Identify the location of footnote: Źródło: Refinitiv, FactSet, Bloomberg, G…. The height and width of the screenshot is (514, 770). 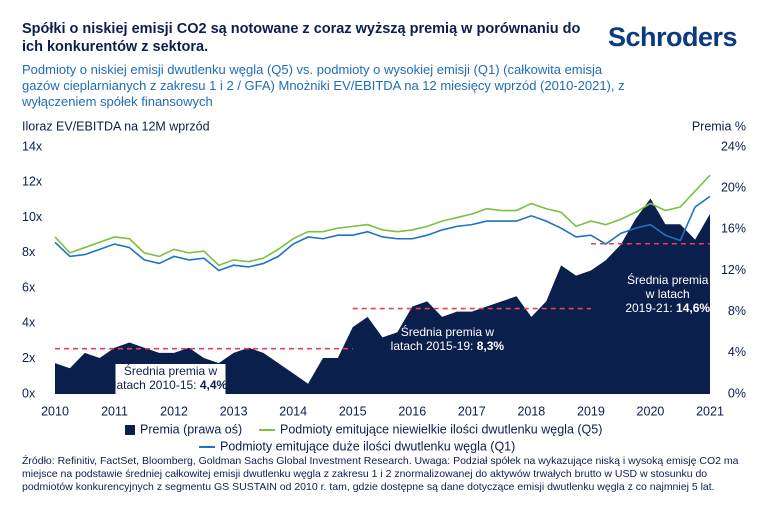
(380, 474).